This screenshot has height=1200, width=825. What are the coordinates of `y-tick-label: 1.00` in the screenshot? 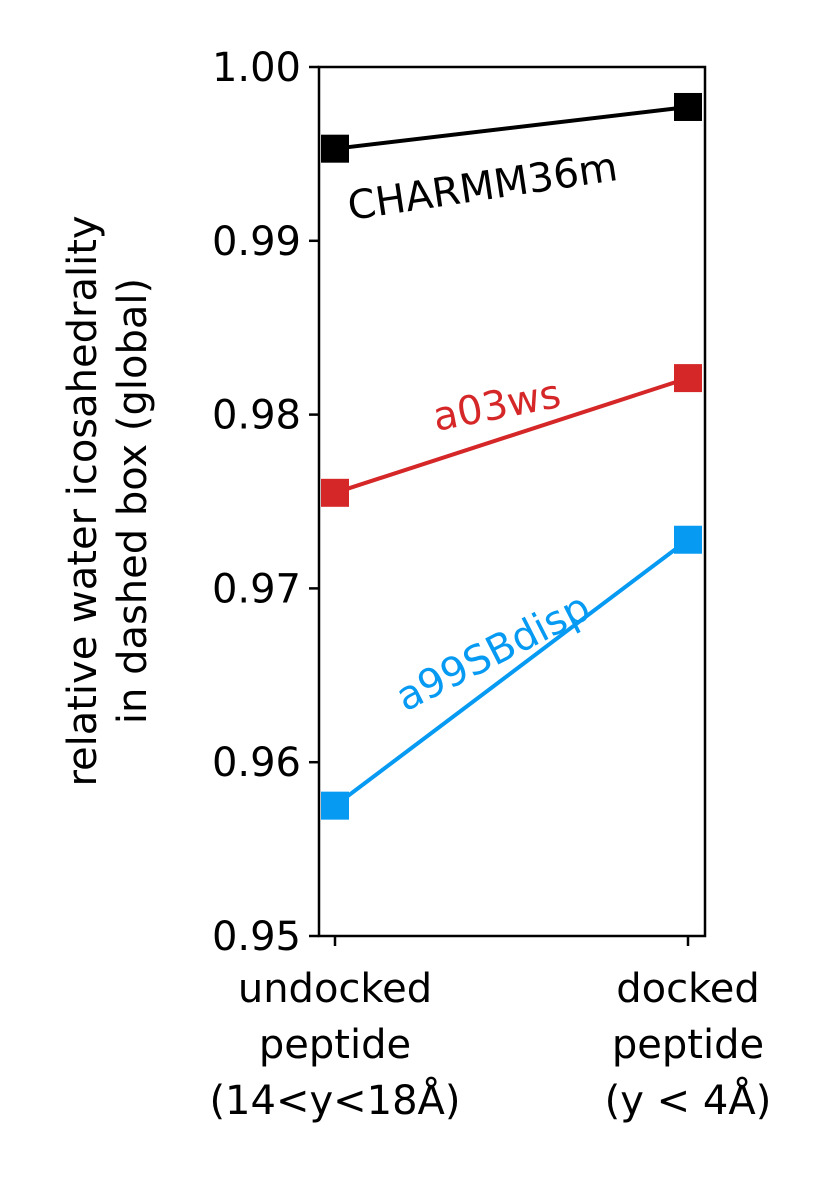 It's located at (256, 68).